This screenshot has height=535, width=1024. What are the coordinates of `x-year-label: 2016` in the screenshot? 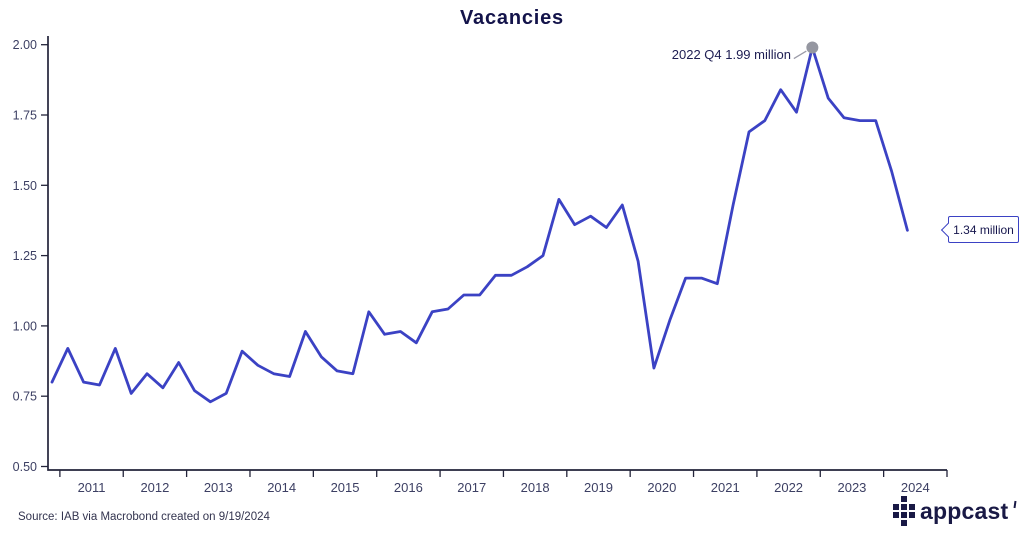 It's located at (408, 487).